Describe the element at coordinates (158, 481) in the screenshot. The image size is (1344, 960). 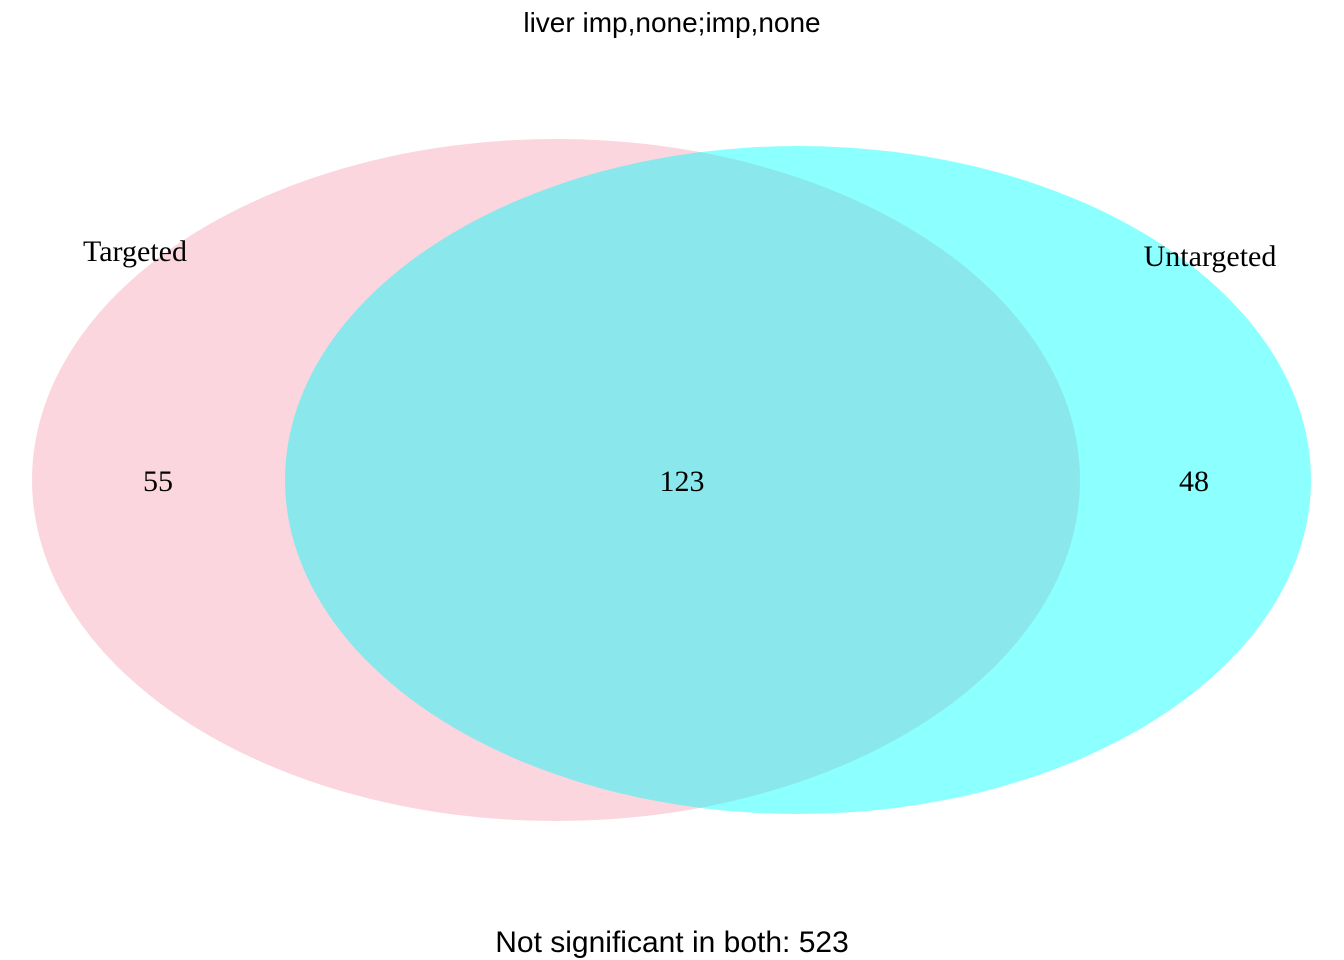
I see `targeted-only-count: 55` at that location.